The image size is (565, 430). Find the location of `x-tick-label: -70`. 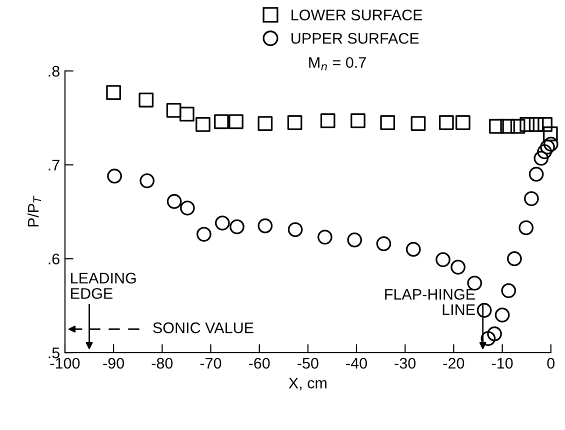

x-tick-label: -70 is located at coordinates (211, 363).